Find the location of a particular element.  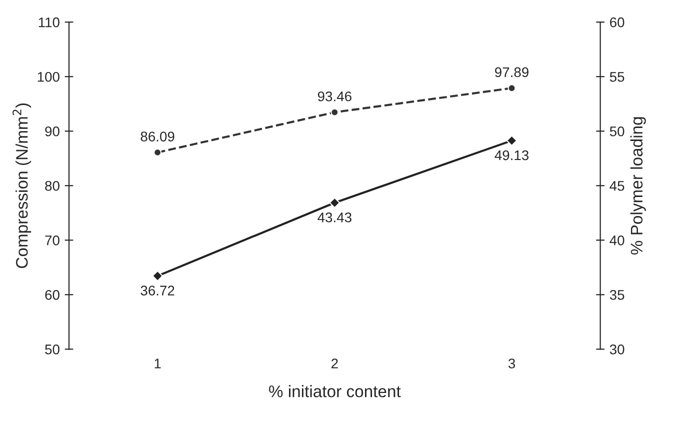

y2-tick-label: 40 is located at coordinates (617, 240).